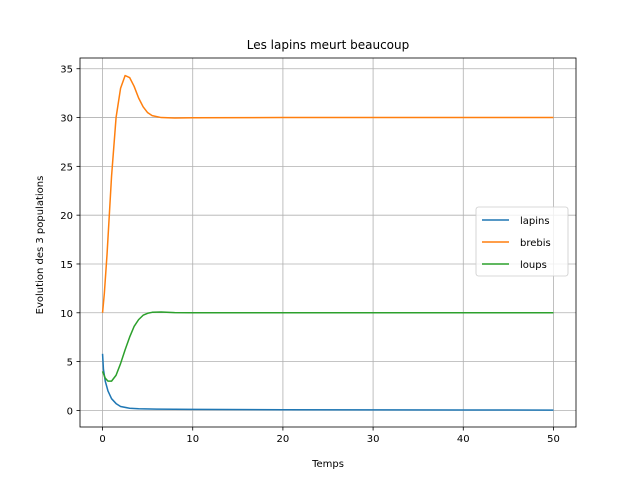 Image resolution: width=640 pixels, height=480 pixels. What do you see at coordinates (373, 439) in the screenshot?
I see `x-tick-label: 30` at bounding box center [373, 439].